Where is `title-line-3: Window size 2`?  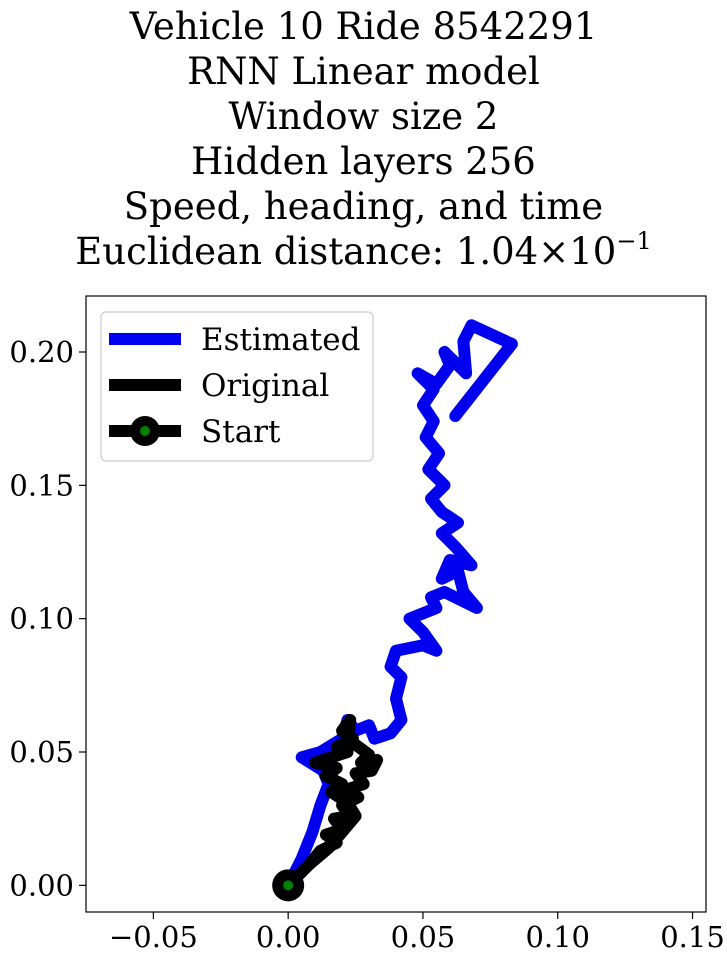
title-line-3: Window size 2 is located at coordinates (363, 116).